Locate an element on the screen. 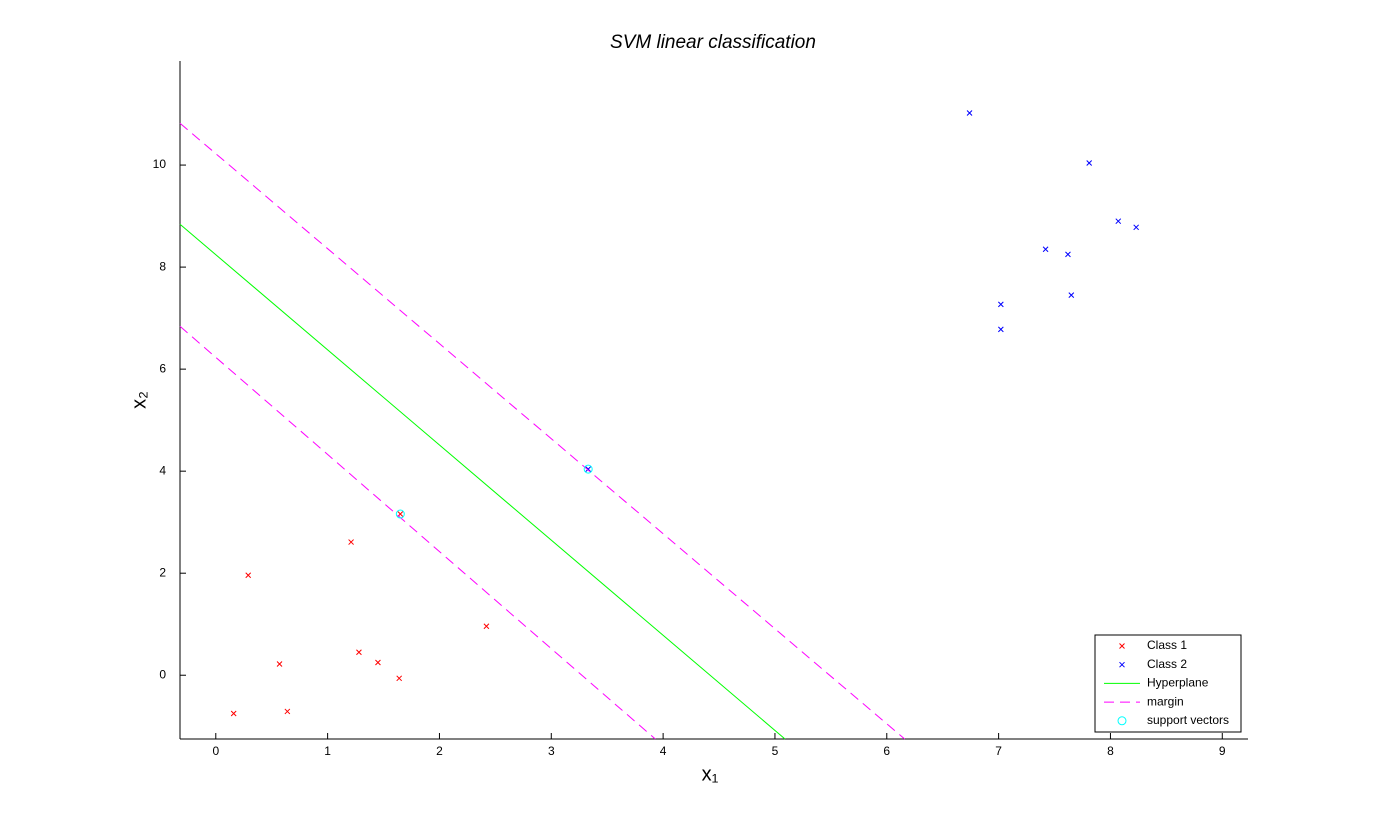 The width and height of the screenshot is (1379, 830). legend-label: margin is located at coordinates (1165, 701).